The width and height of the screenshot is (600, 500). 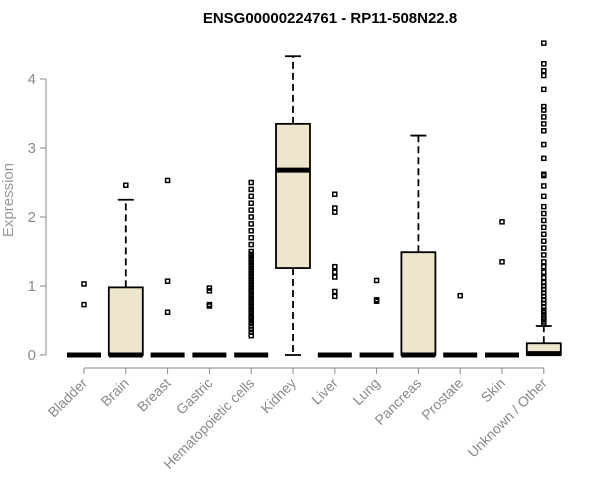 What do you see at coordinates (154, 395) in the screenshot?
I see `x-tick-label: Breast` at bounding box center [154, 395].